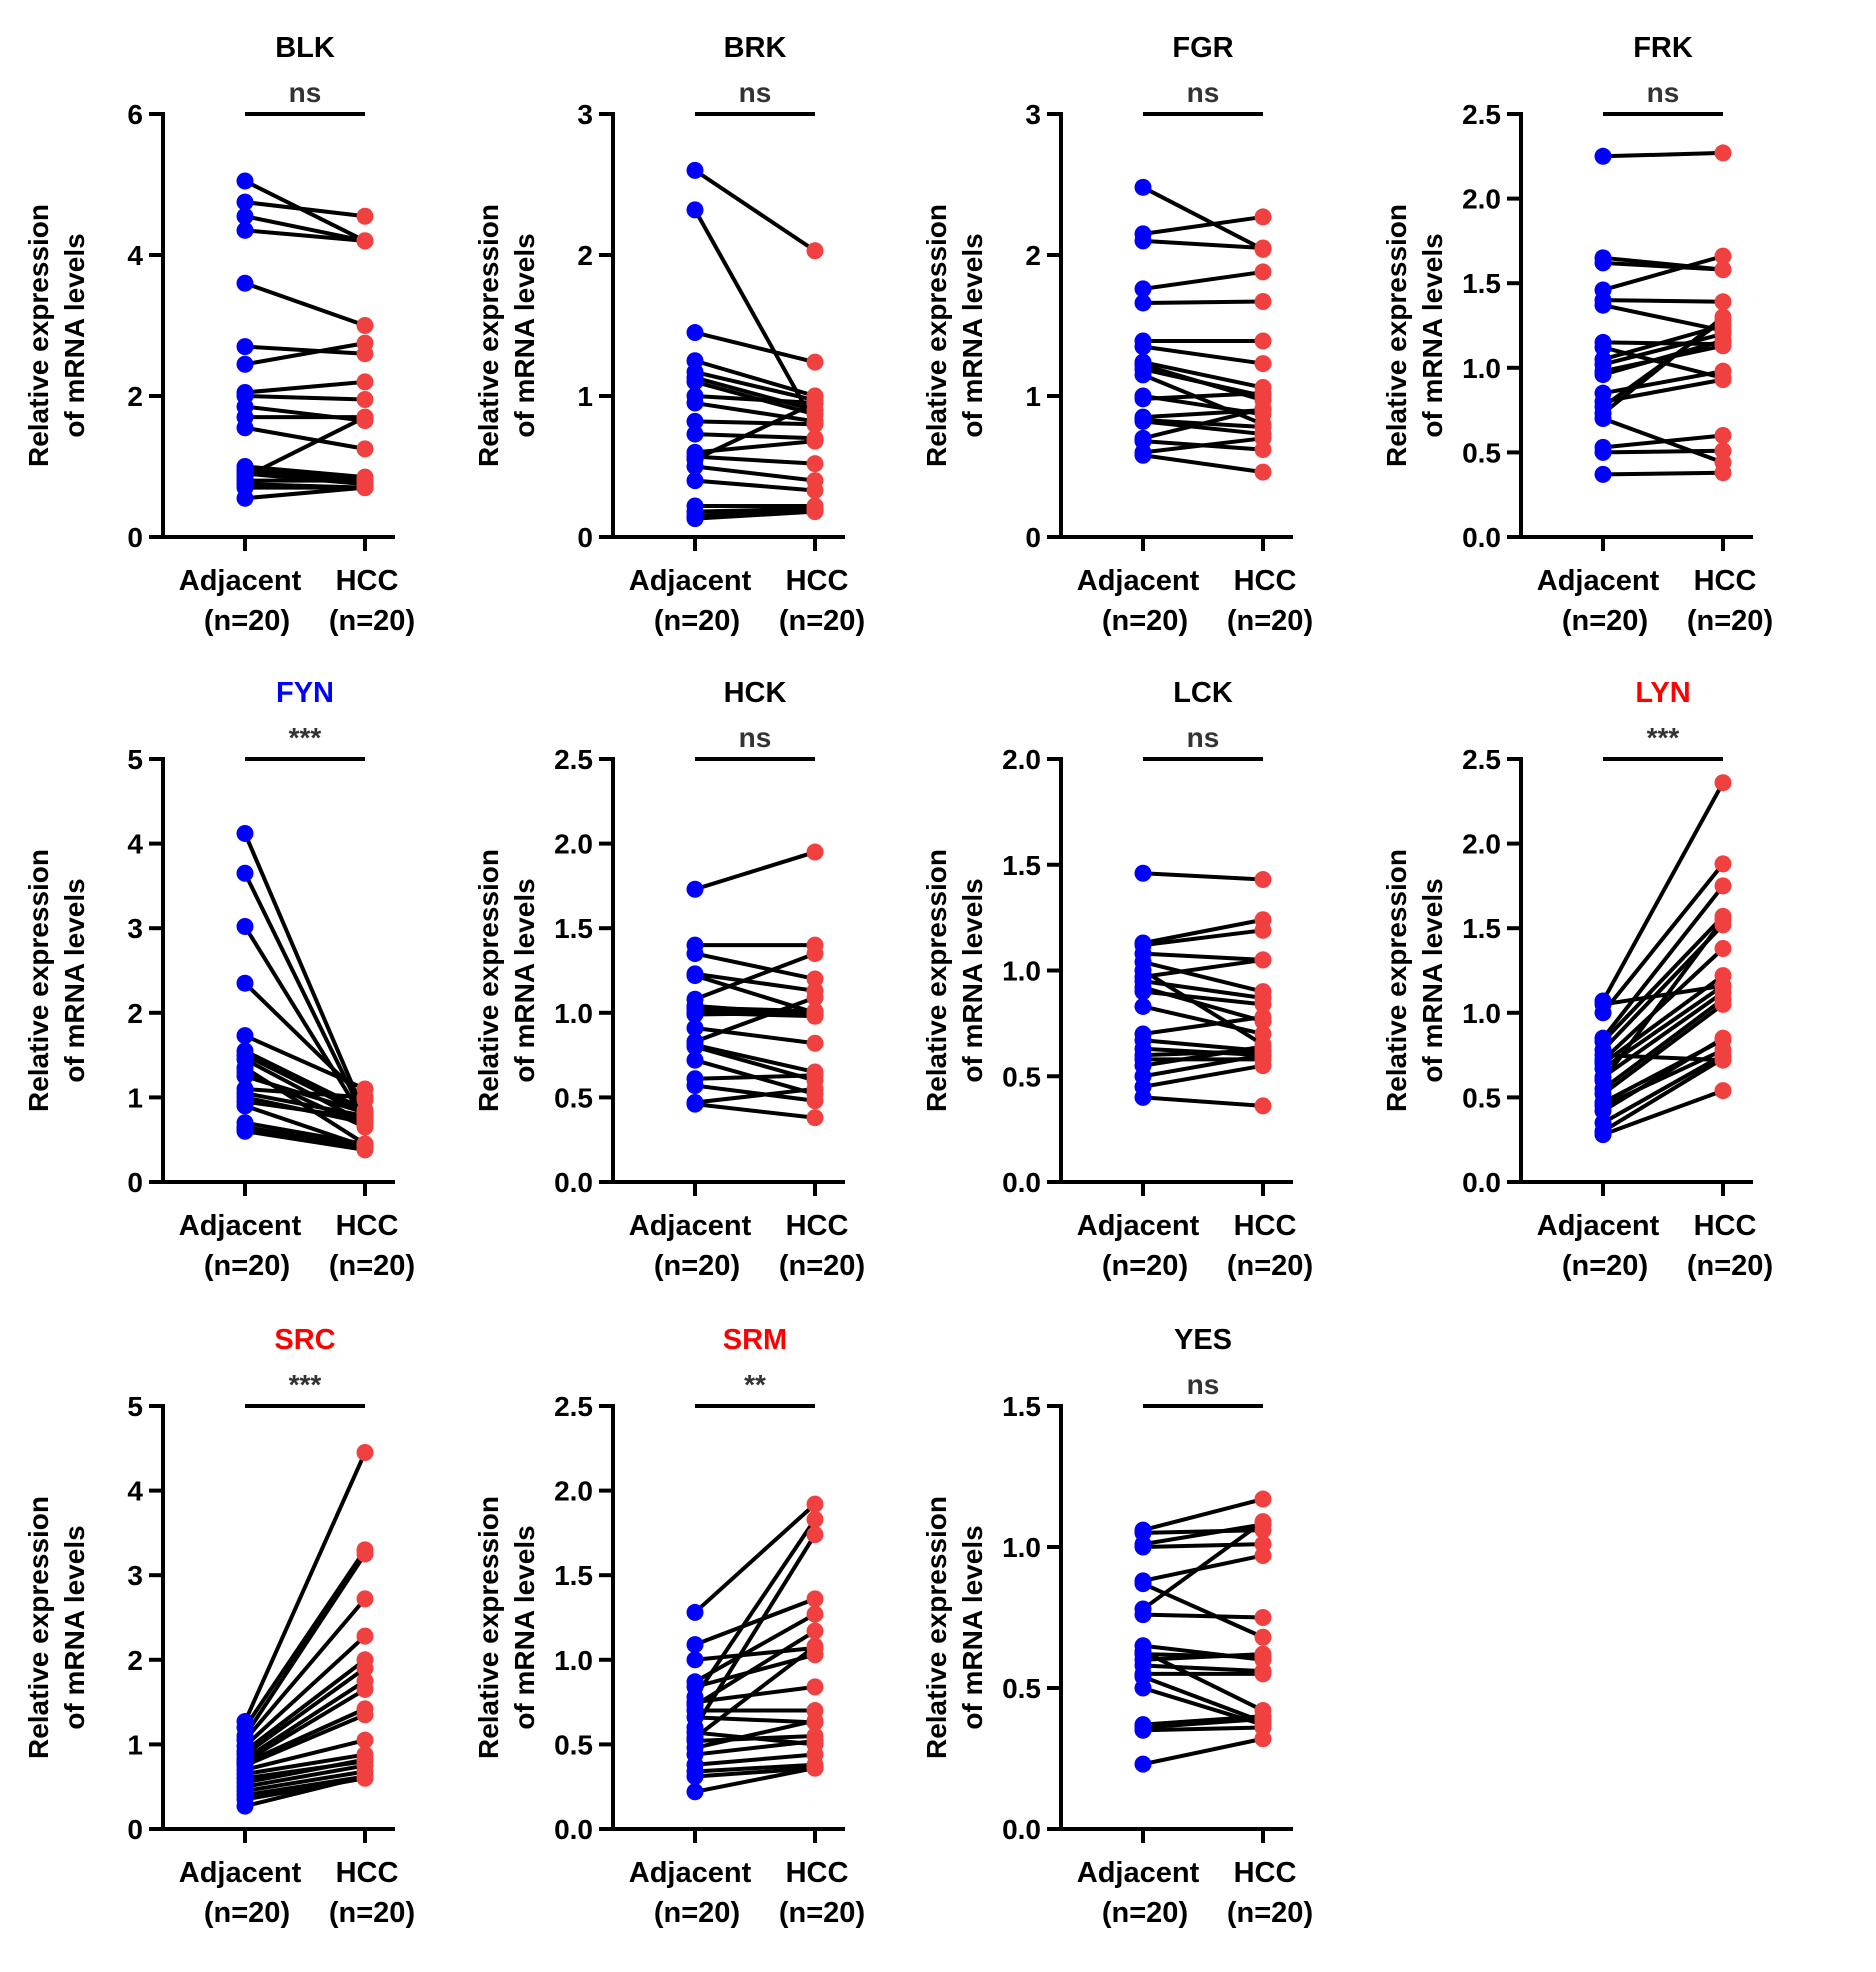  What do you see at coordinates (573, 1575) in the screenshot?
I see `y-tick-label: 1.5` at bounding box center [573, 1575].